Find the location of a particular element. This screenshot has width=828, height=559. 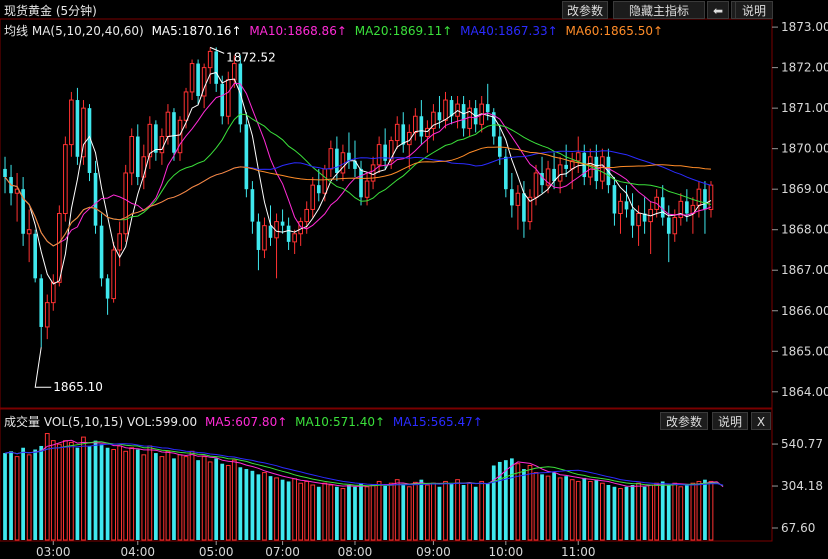

ma40-legend: MA40:1867.33↑ is located at coordinates (509, 31).